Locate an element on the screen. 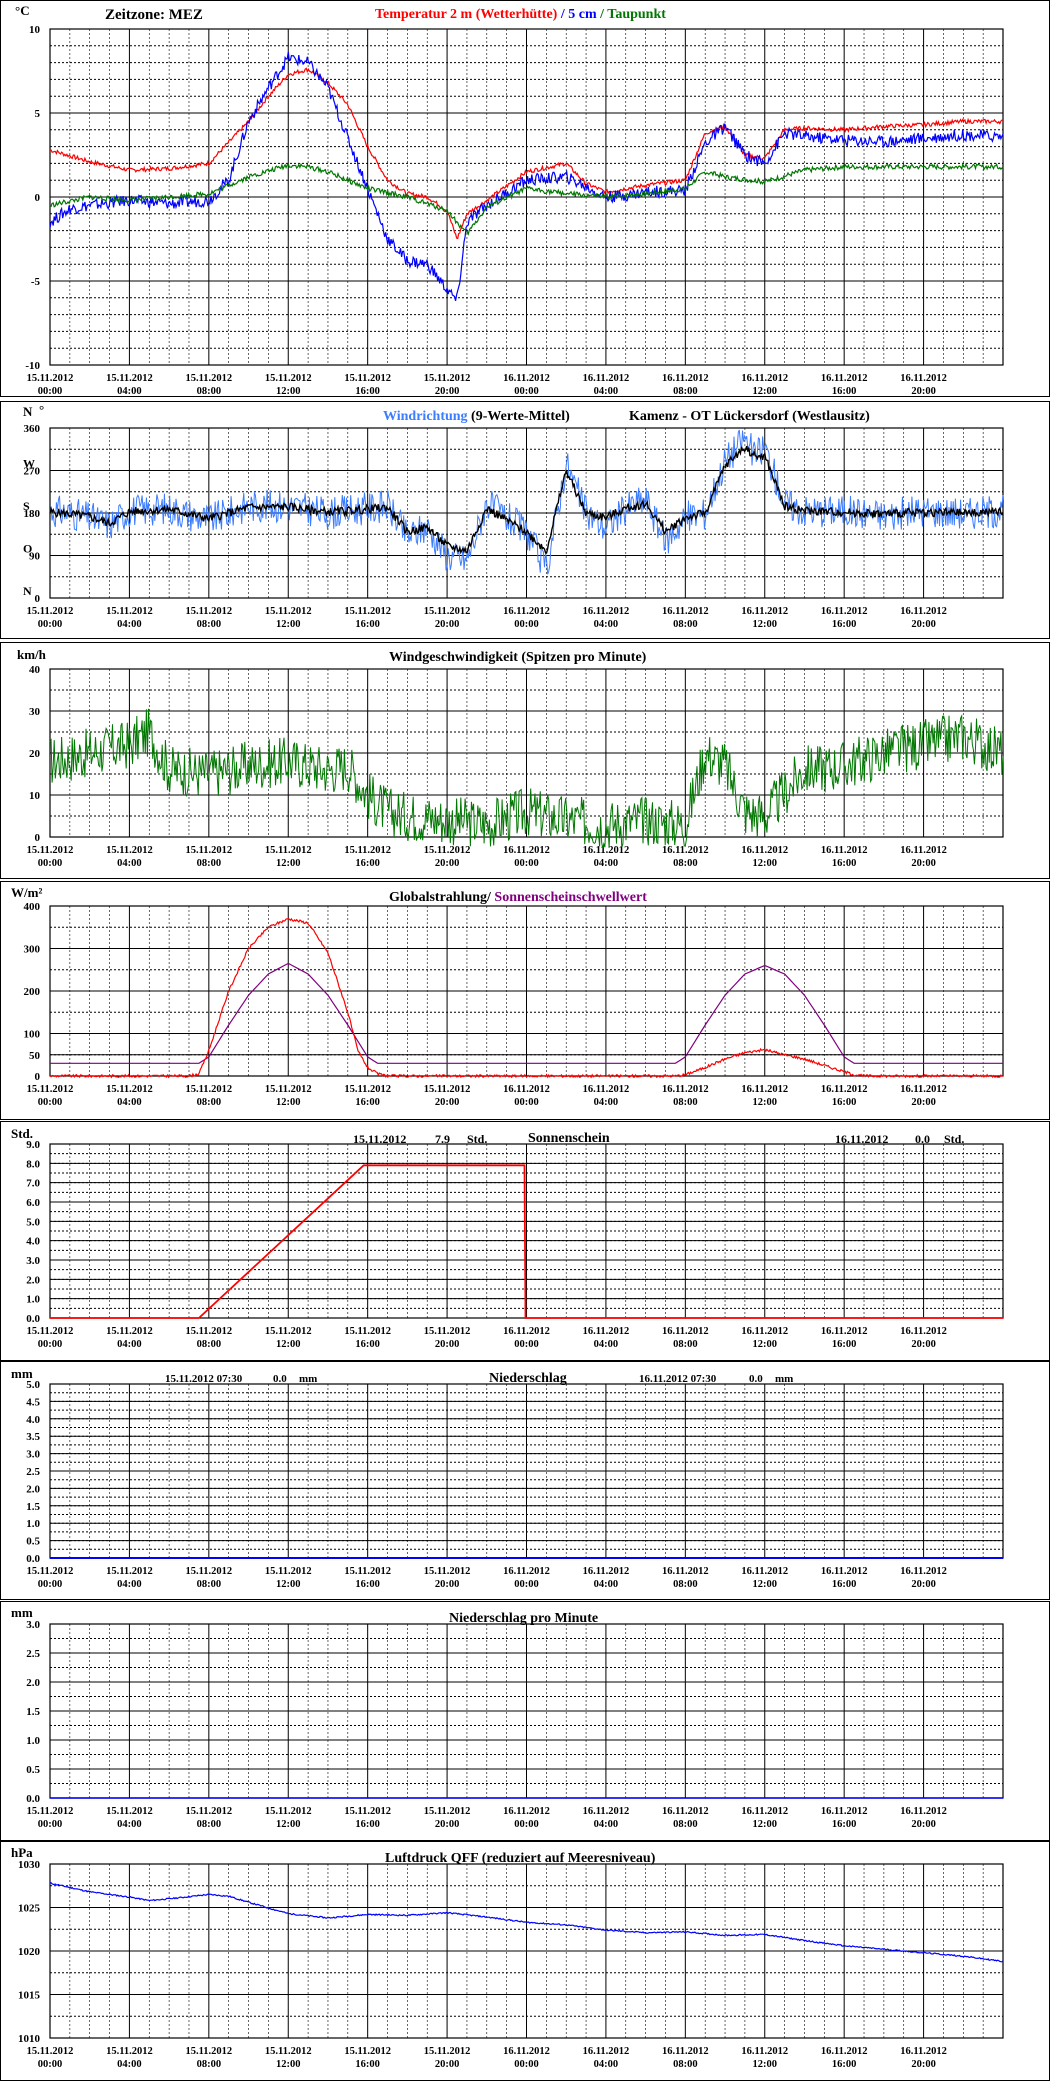  wdir-title-blue: Windrichtung is located at coordinates (425, 416).